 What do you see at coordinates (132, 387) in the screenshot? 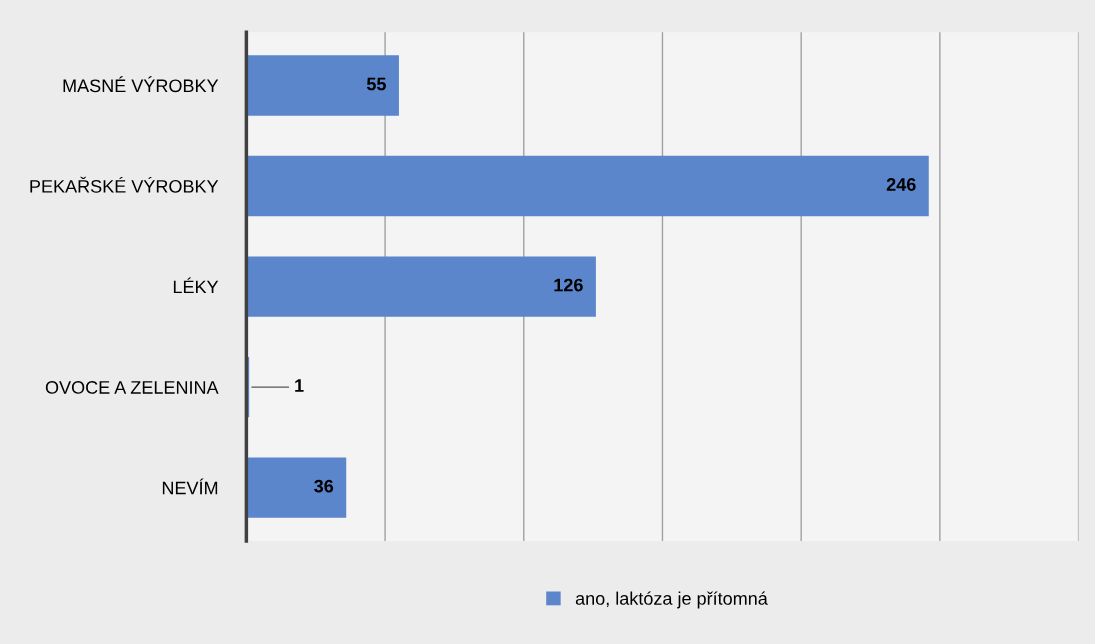
I see `y-tick-label: OVOCE A ZELENINA` at bounding box center [132, 387].